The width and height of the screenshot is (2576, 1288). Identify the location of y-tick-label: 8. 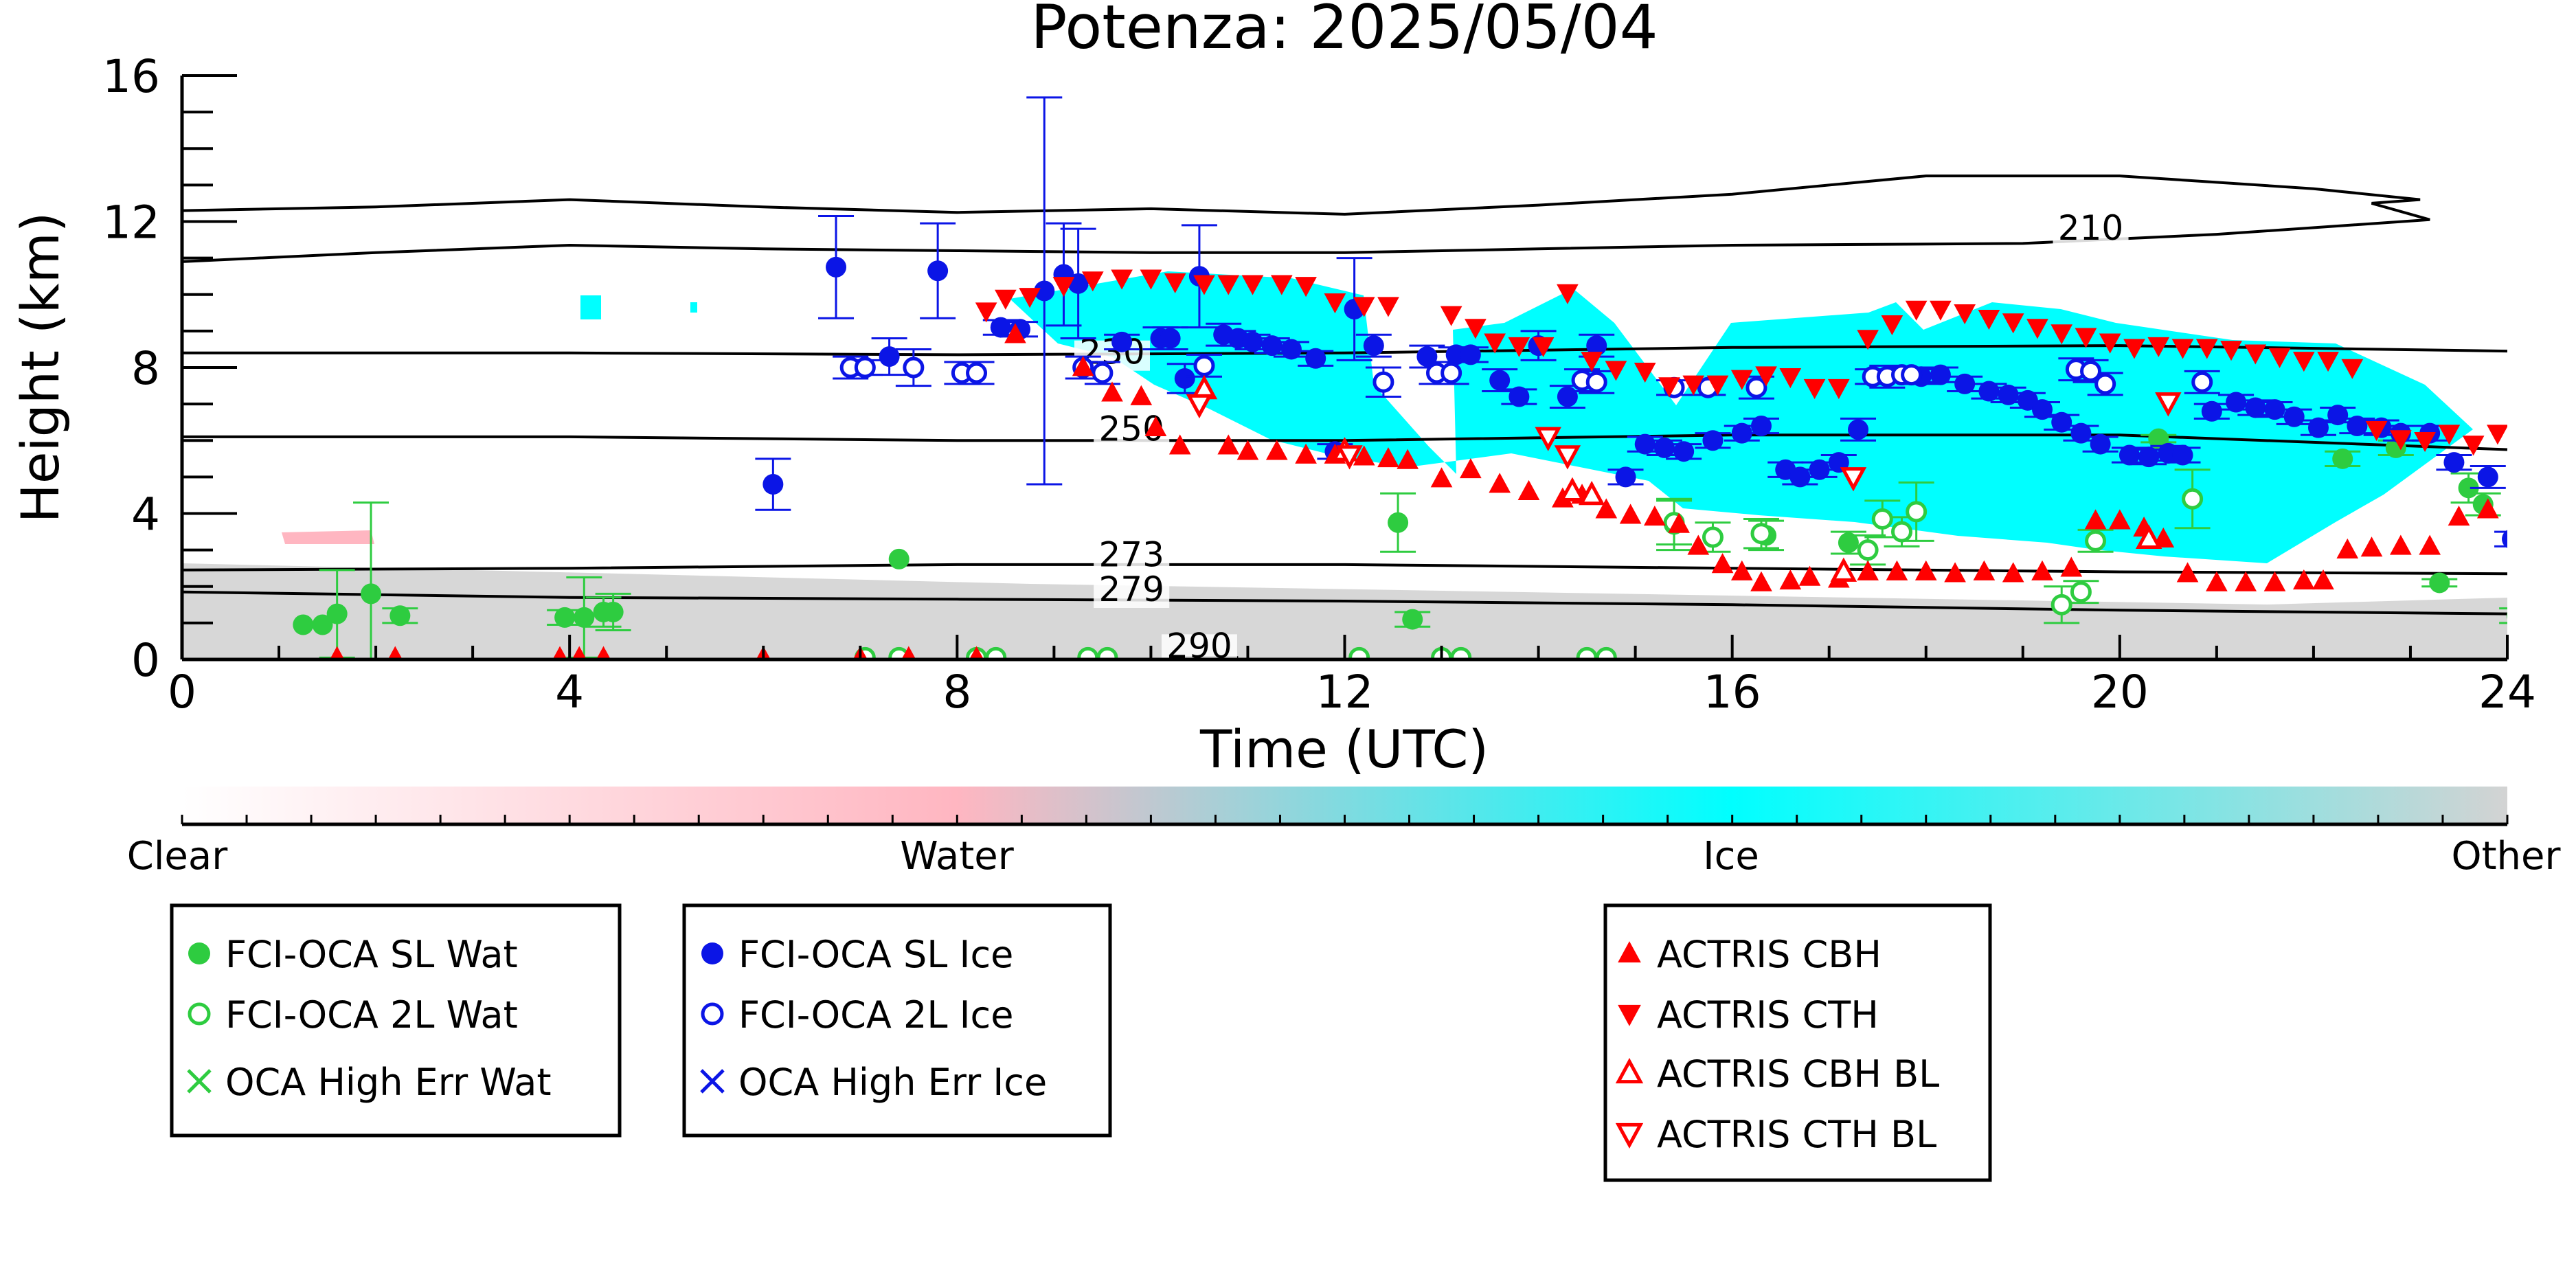
(145, 368).